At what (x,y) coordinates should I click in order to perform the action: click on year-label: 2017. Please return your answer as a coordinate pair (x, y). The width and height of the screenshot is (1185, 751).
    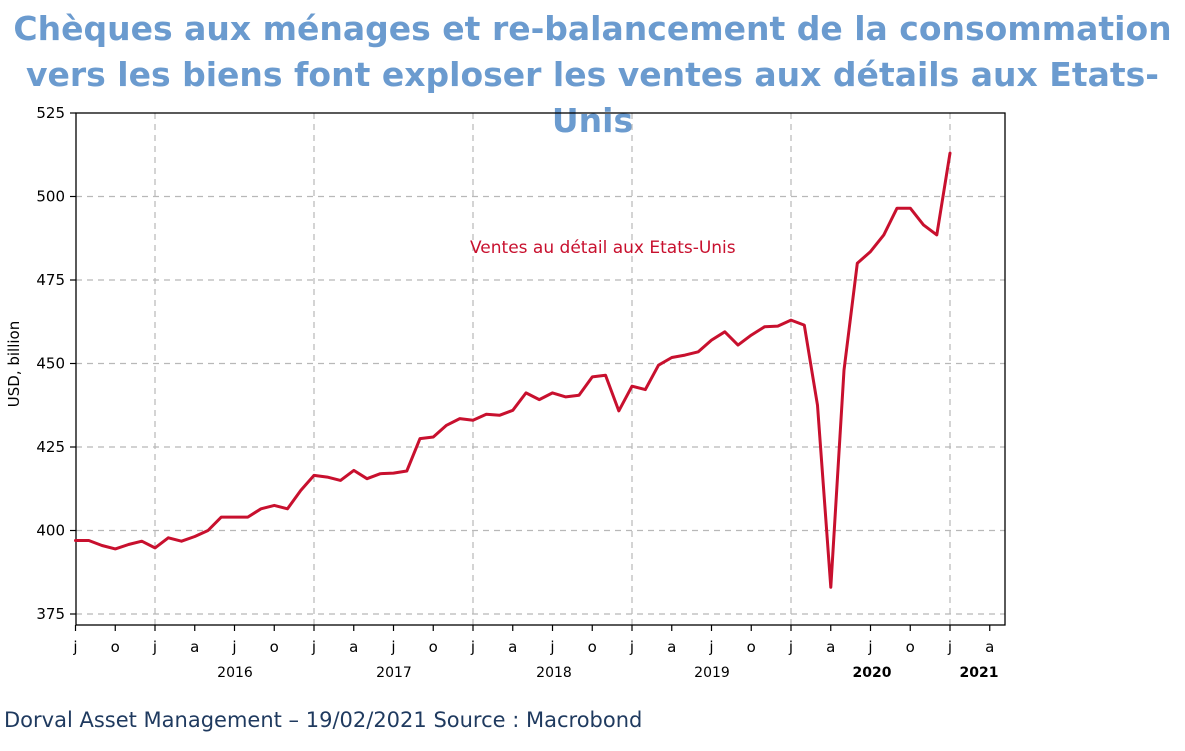
    Looking at the image, I should click on (394, 673).